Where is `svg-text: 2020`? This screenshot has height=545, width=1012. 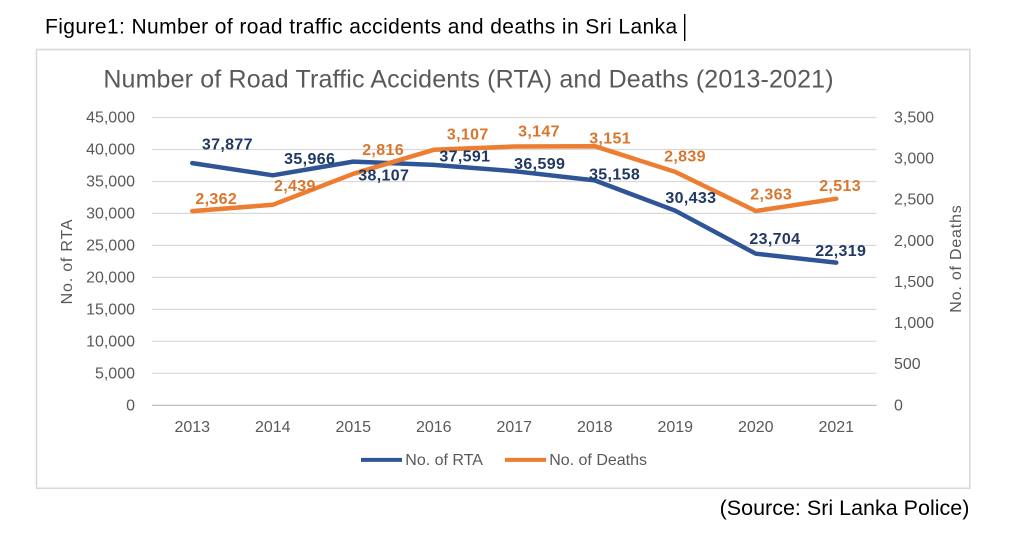
svg-text: 2020 is located at coordinates (756, 427).